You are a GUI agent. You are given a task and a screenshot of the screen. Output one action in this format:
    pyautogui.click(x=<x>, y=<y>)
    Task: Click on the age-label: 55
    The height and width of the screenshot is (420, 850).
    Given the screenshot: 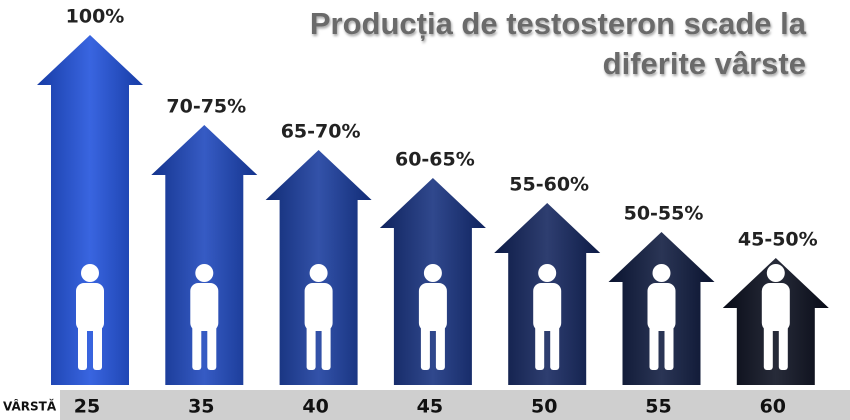 What is the action you would take?
    pyautogui.click(x=658, y=407)
    